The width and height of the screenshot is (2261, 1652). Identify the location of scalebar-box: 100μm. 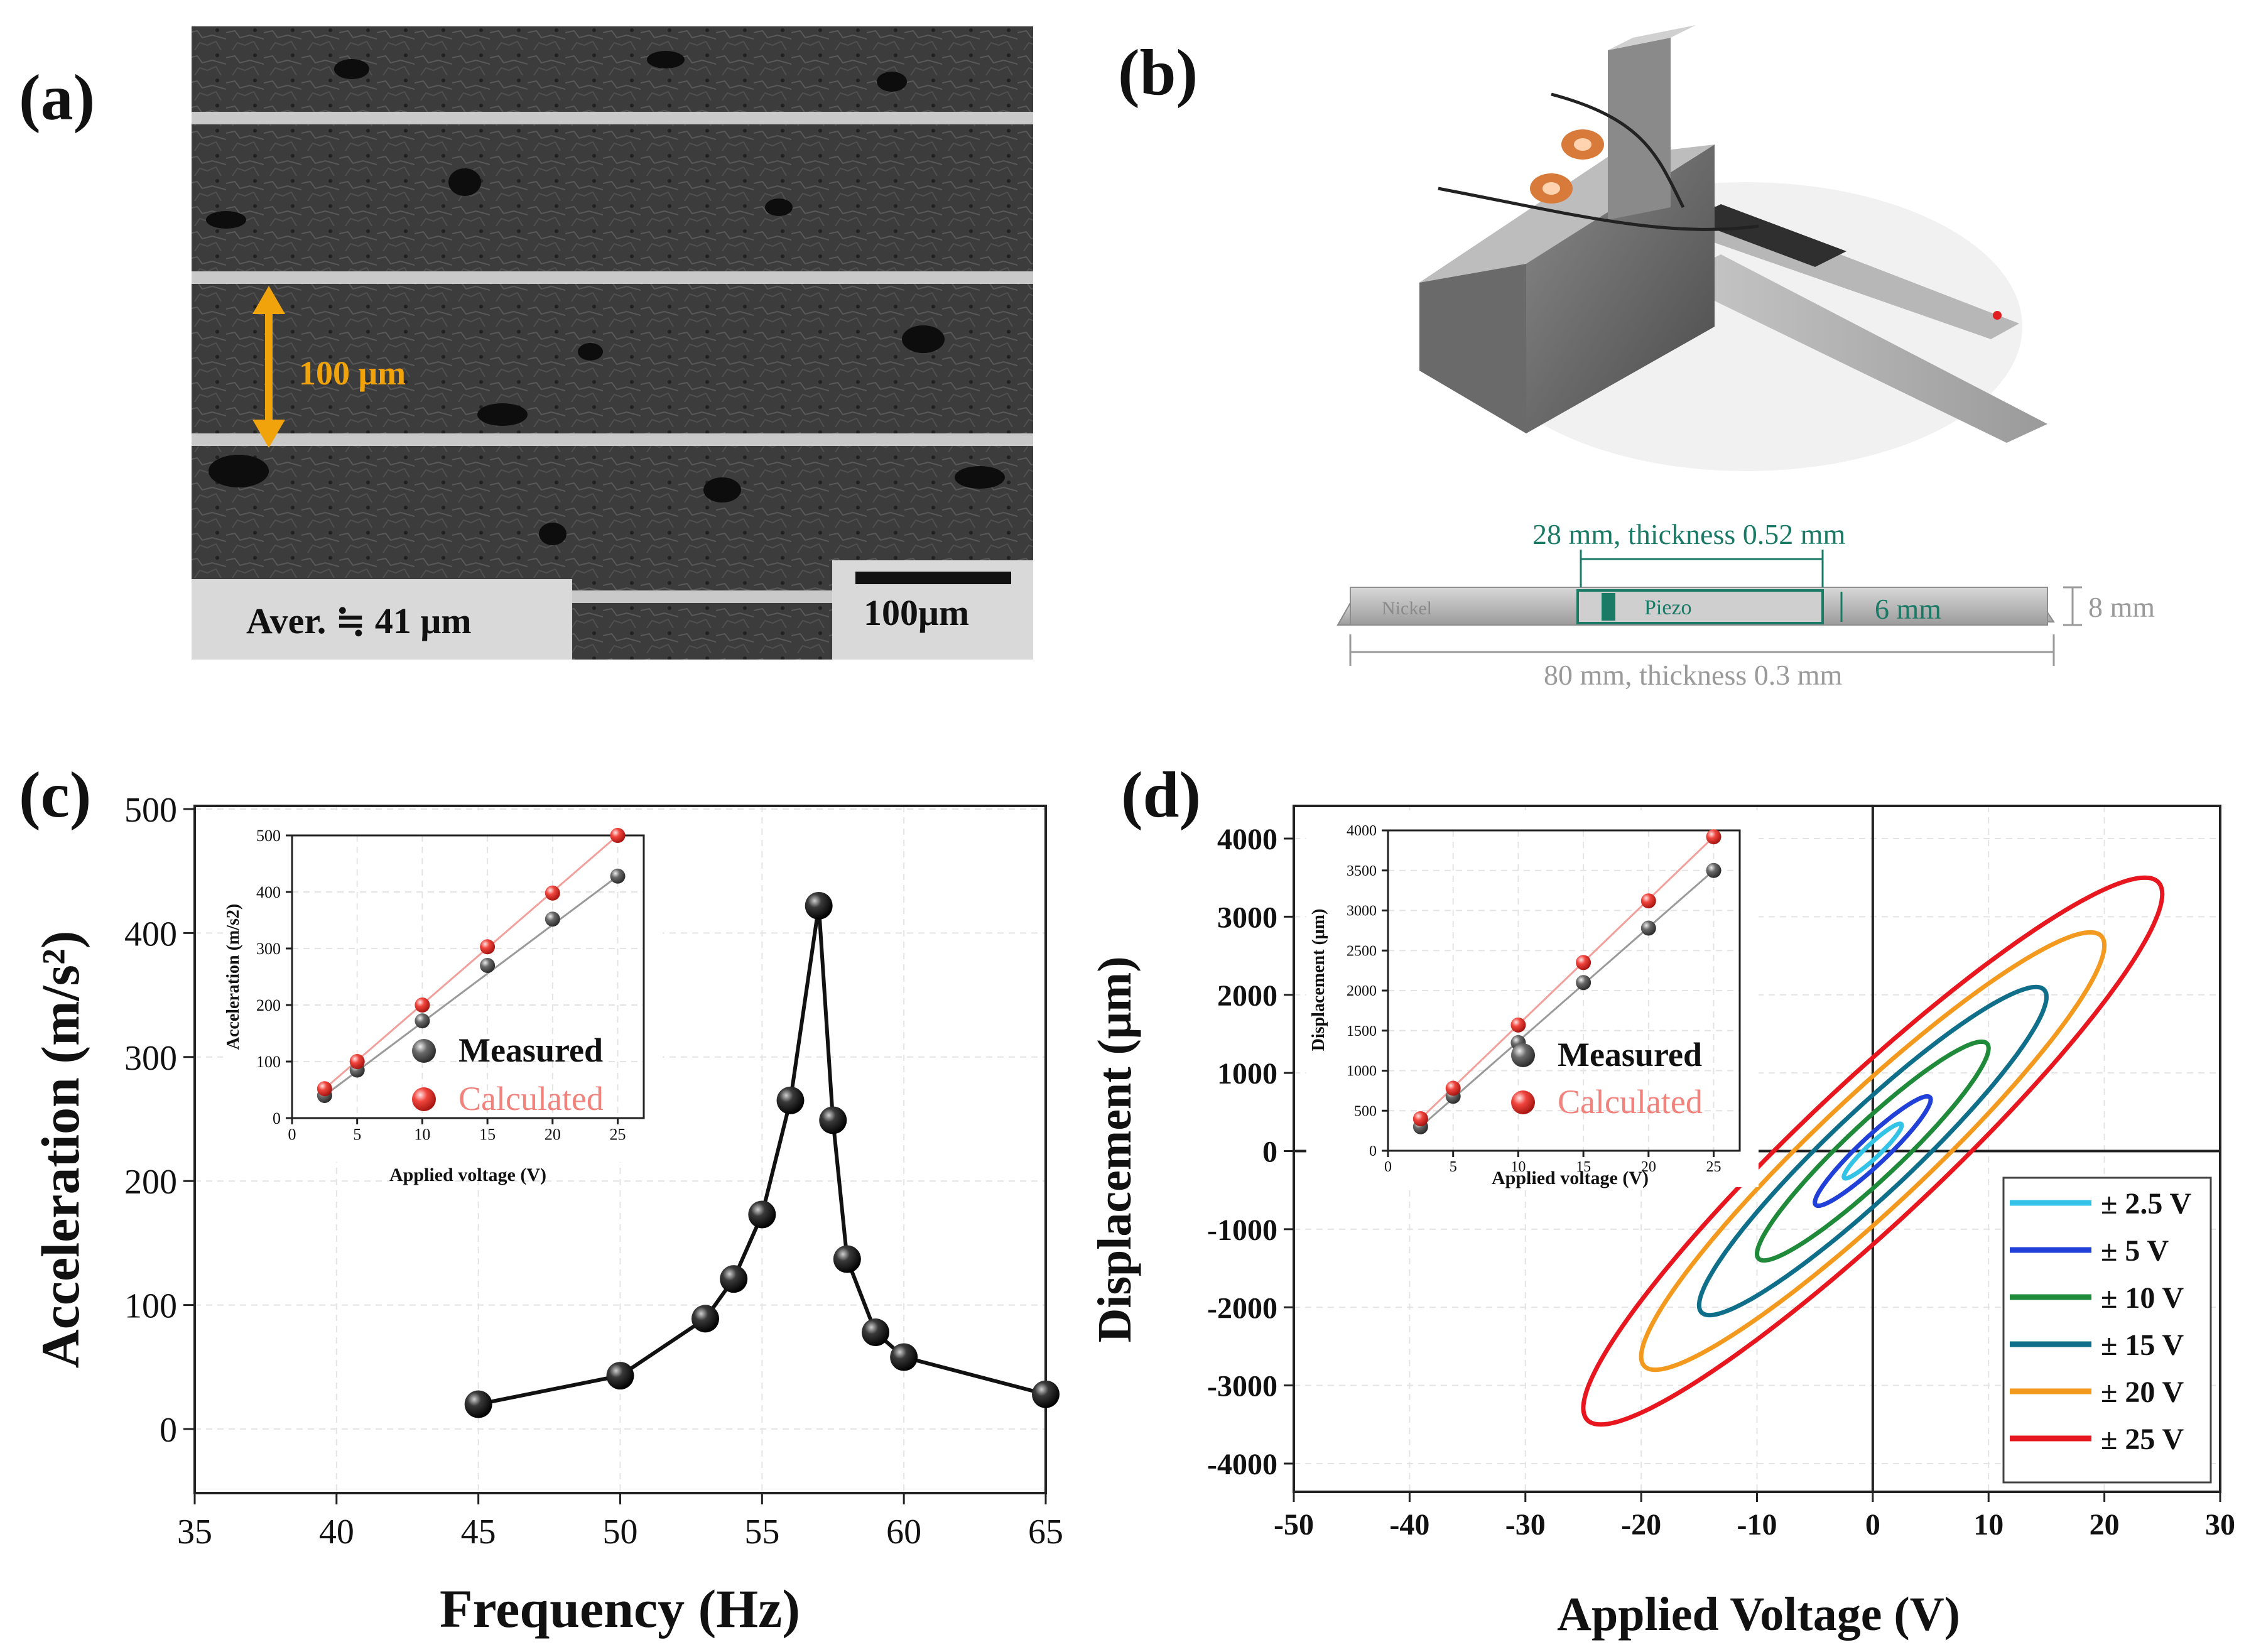
(933, 610).